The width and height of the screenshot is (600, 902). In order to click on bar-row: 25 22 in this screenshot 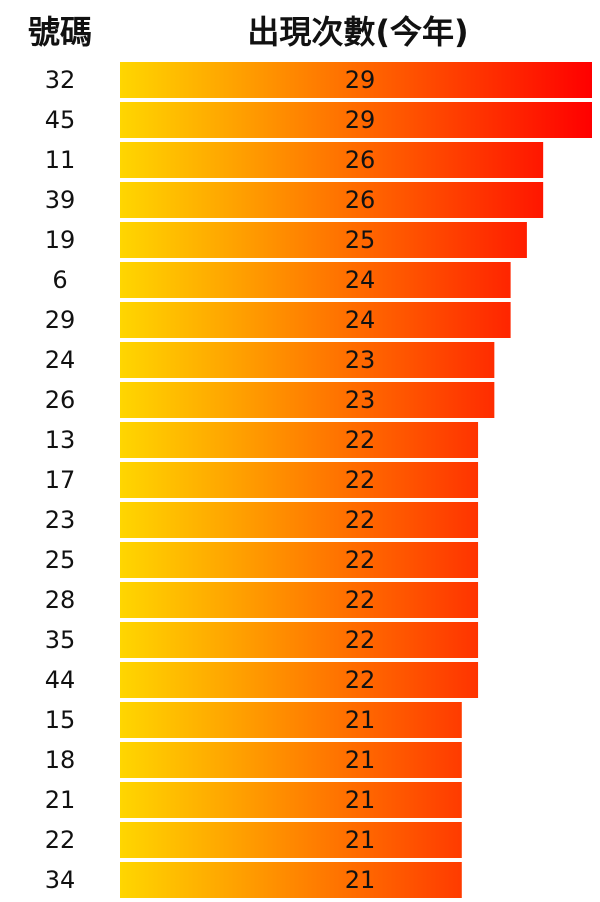, I will do `click(262, 560)`.